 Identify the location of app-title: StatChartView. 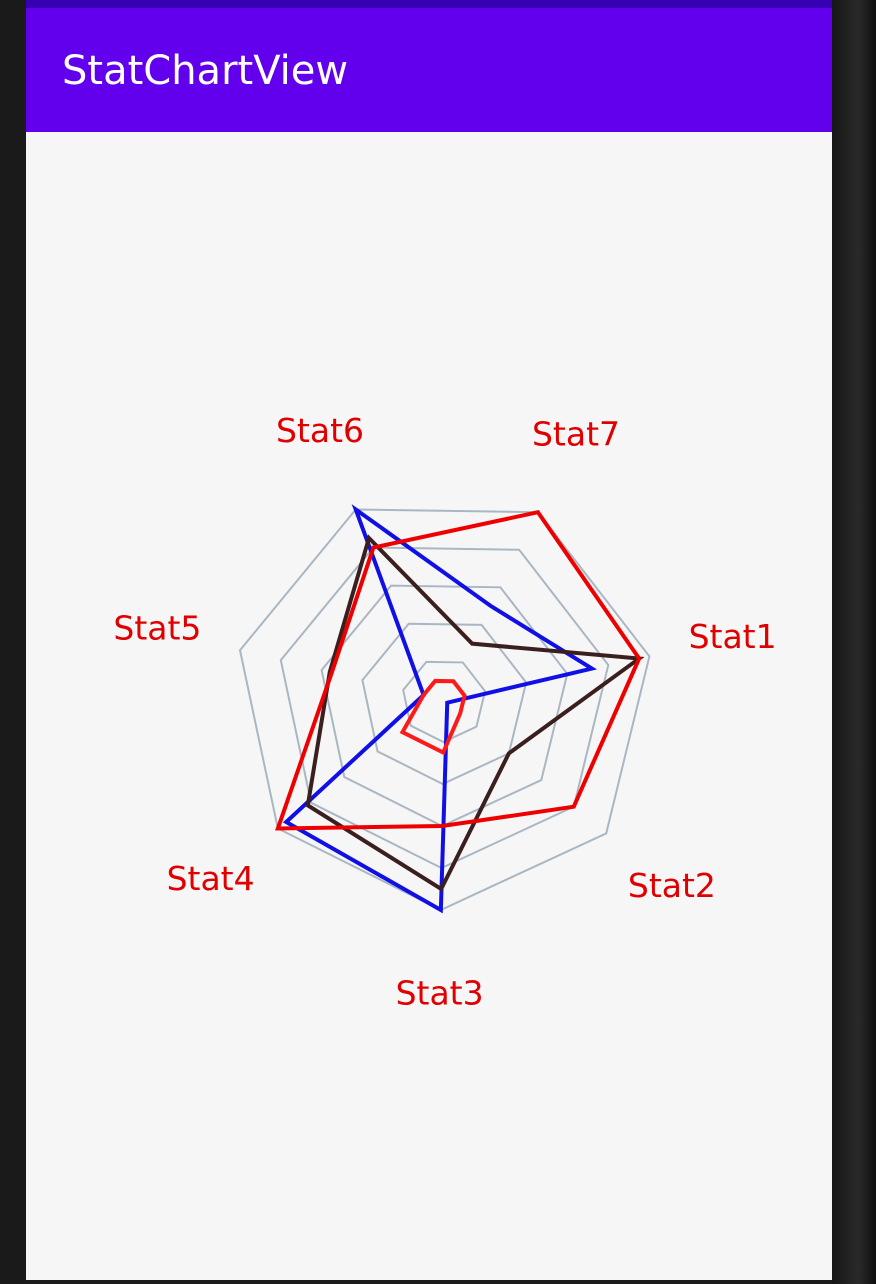
(205, 71).